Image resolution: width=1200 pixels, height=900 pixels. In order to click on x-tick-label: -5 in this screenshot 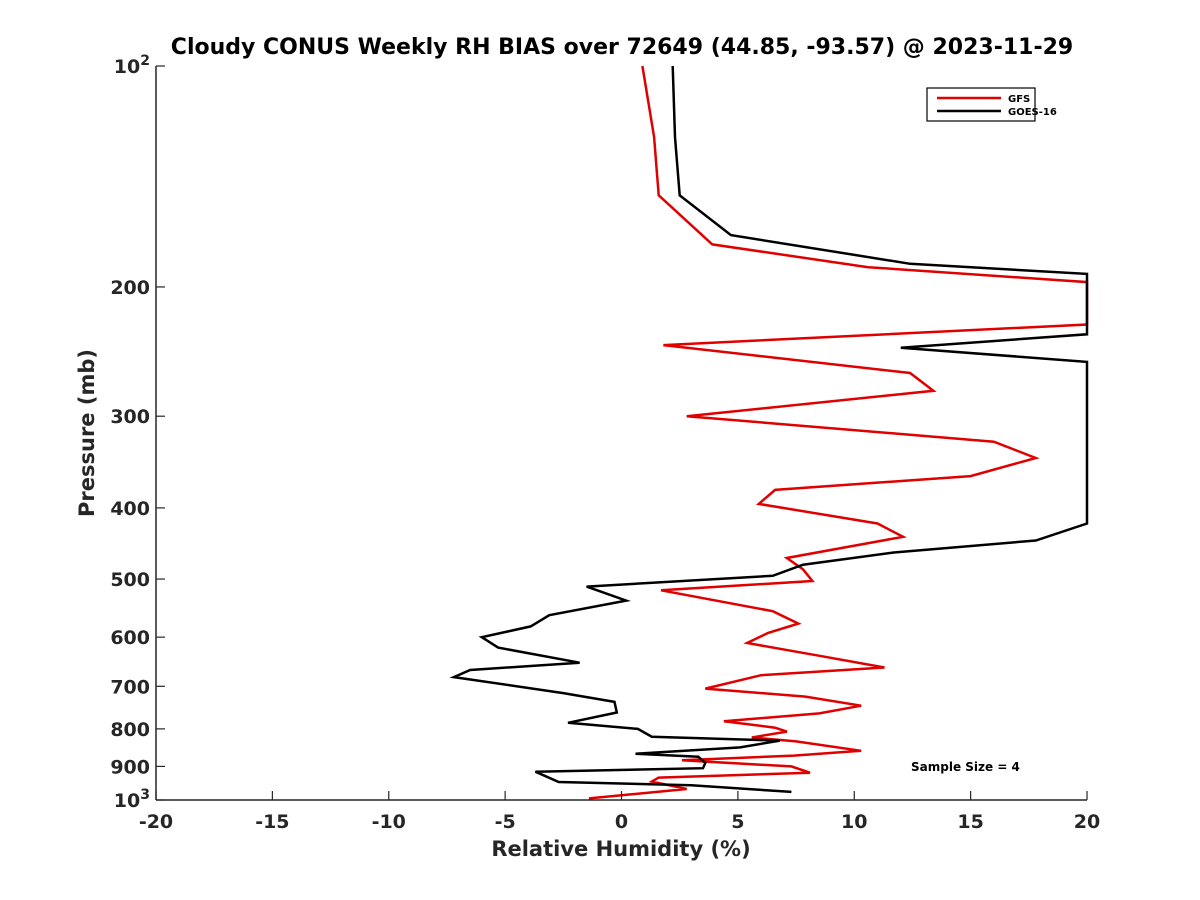, I will do `click(505, 822)`.